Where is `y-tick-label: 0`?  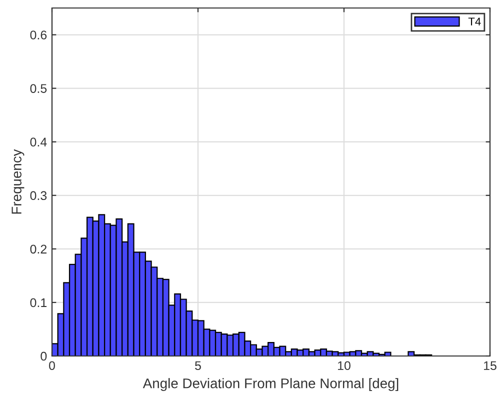 y-tick-label: 0 is located at coordinates (43, 356).